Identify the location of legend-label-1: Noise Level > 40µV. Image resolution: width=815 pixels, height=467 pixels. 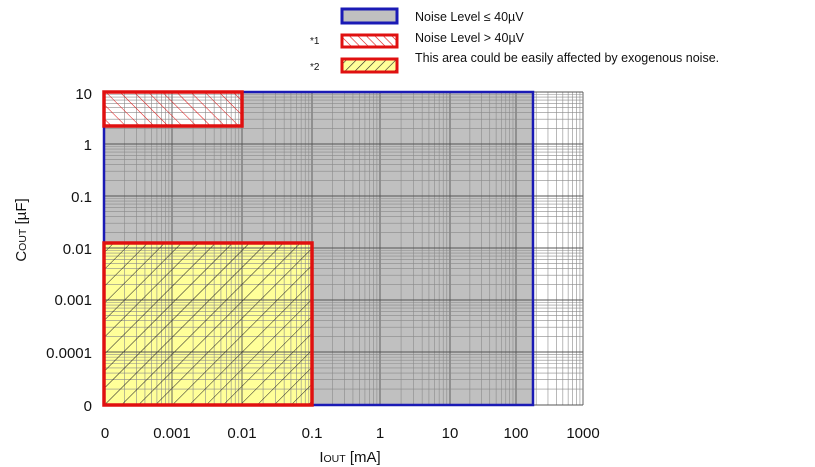
(470, 38).